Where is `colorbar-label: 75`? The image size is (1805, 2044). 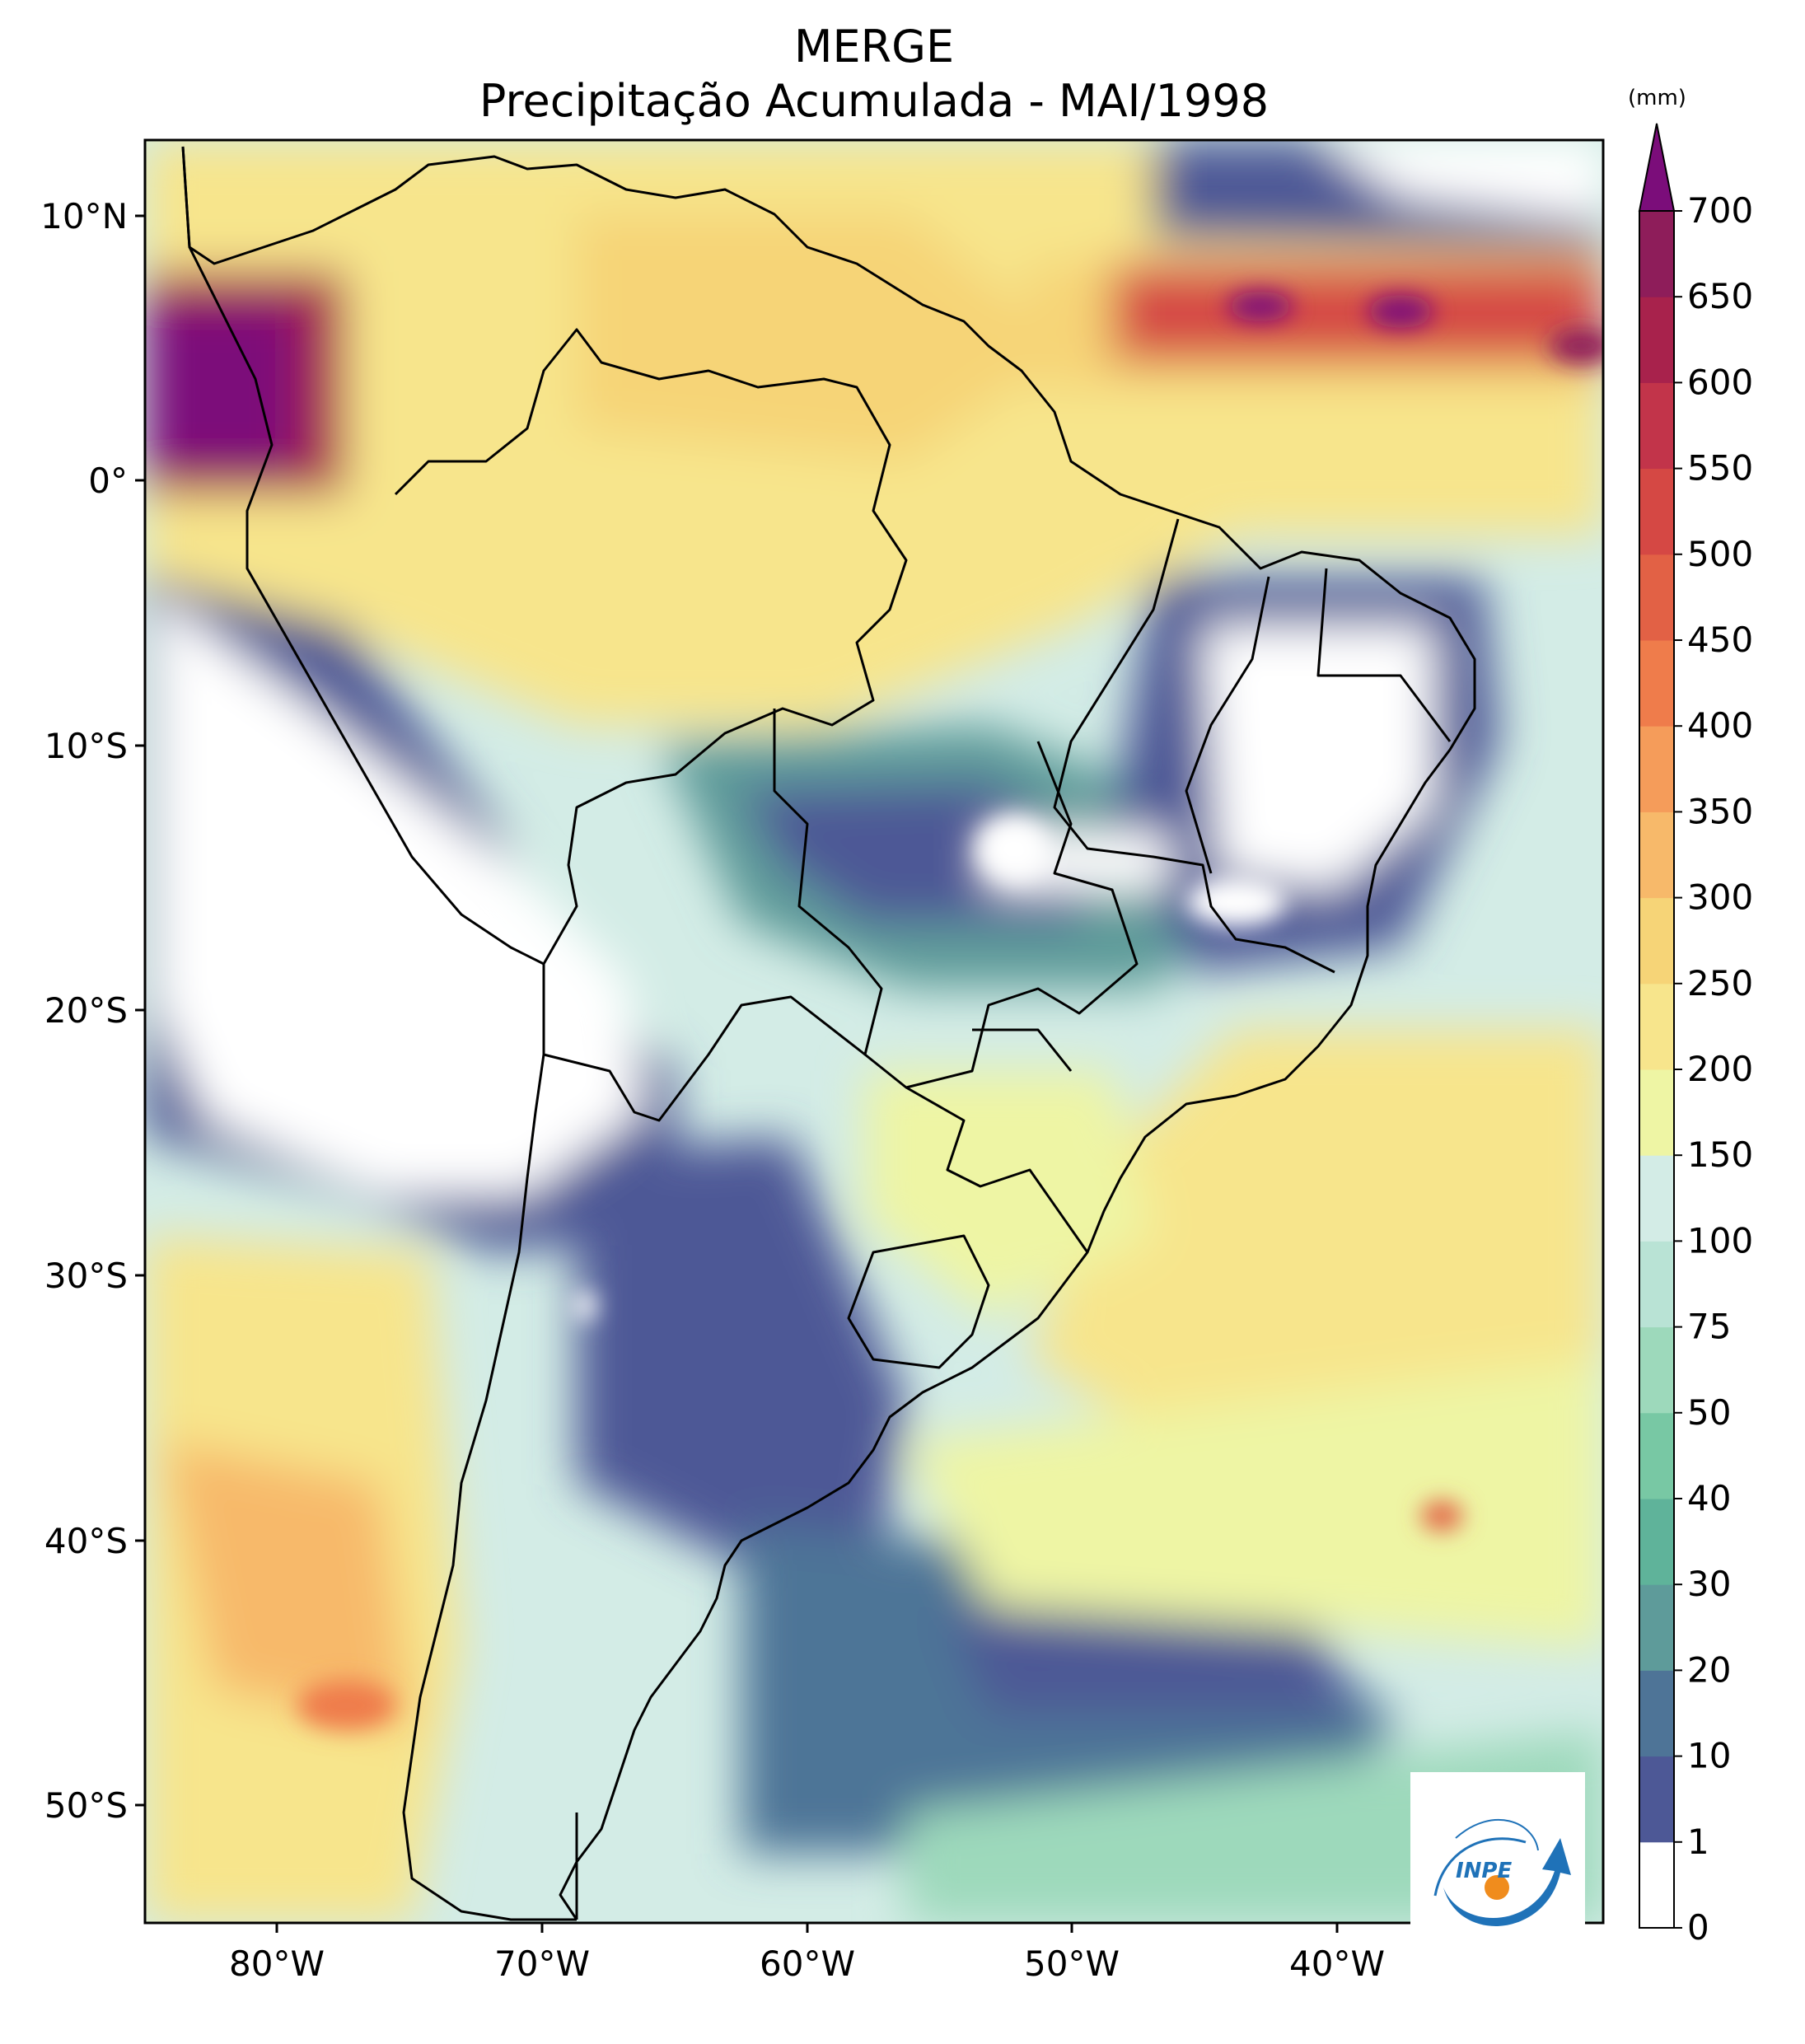
colorbar-label: 75 is located at coordinates (1709, 1327).